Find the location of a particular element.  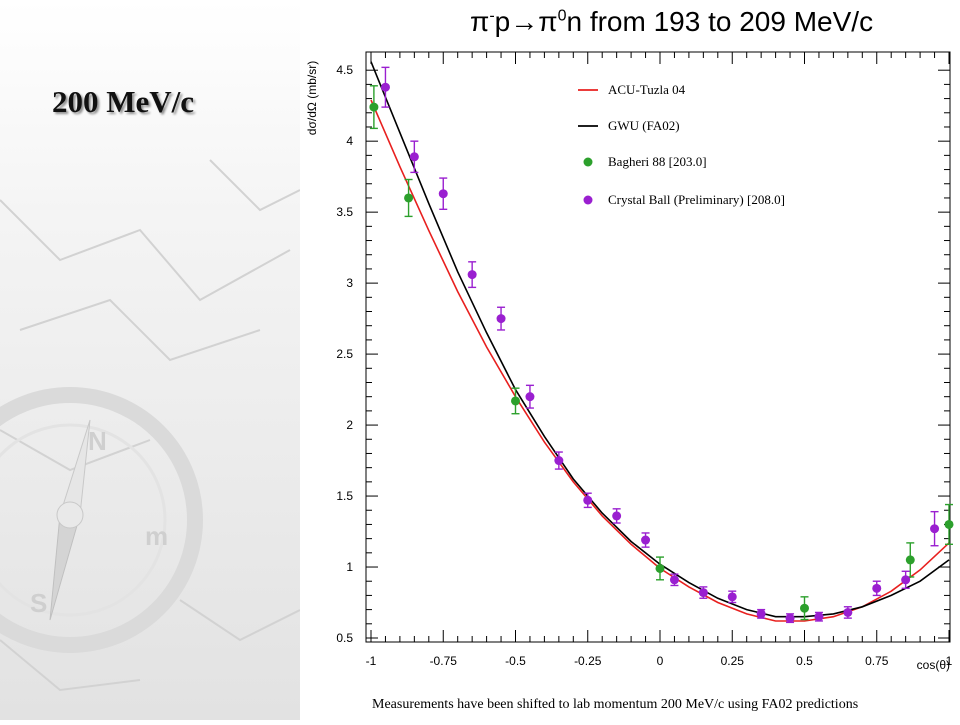

x-tick-label: -0.25 is located at coordinates (588, 661).